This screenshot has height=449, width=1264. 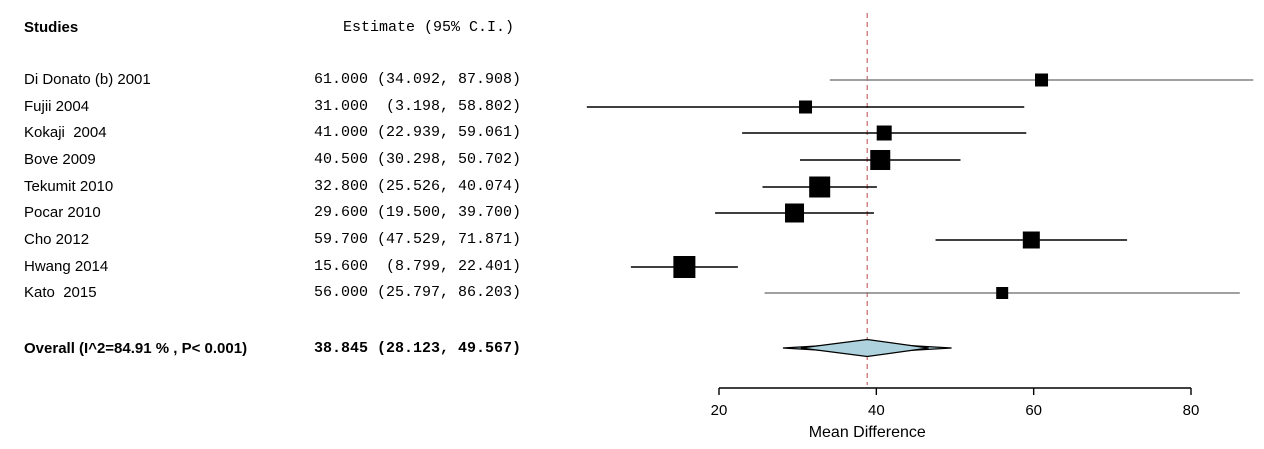 I want to click on overall-estimate: 38.845 (28.123, 49.567), so click(x=418, y=348).